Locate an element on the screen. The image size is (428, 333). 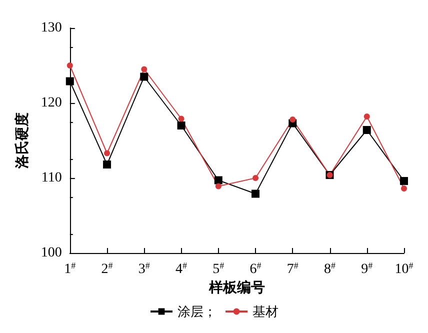
legend-label: 涂层； is located at coordinates (197, 311).